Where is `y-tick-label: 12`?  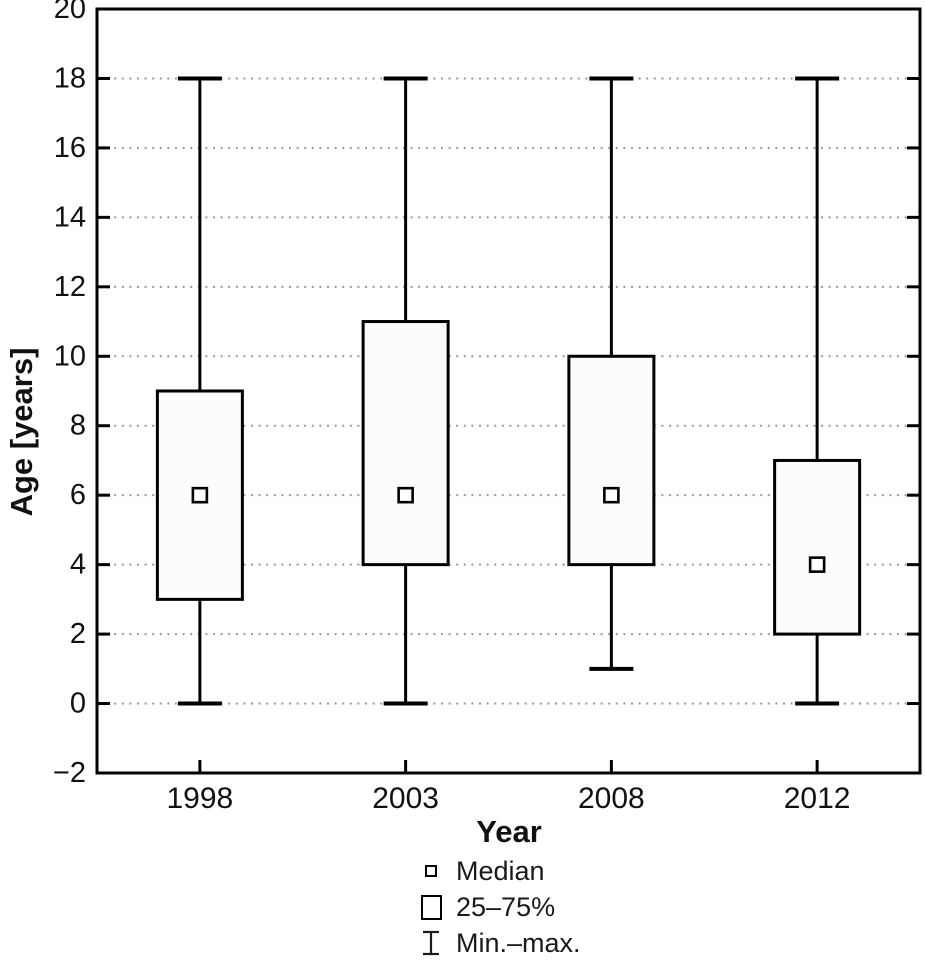 y-tick-label: 12 is located at coordinates (70, 287).